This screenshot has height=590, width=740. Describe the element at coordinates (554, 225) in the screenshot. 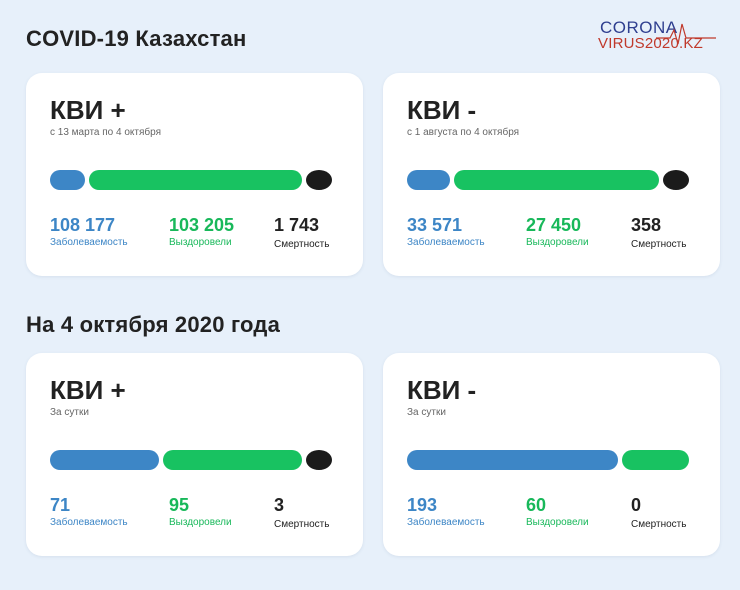

I see `recovered-value: 27 450` at that location.